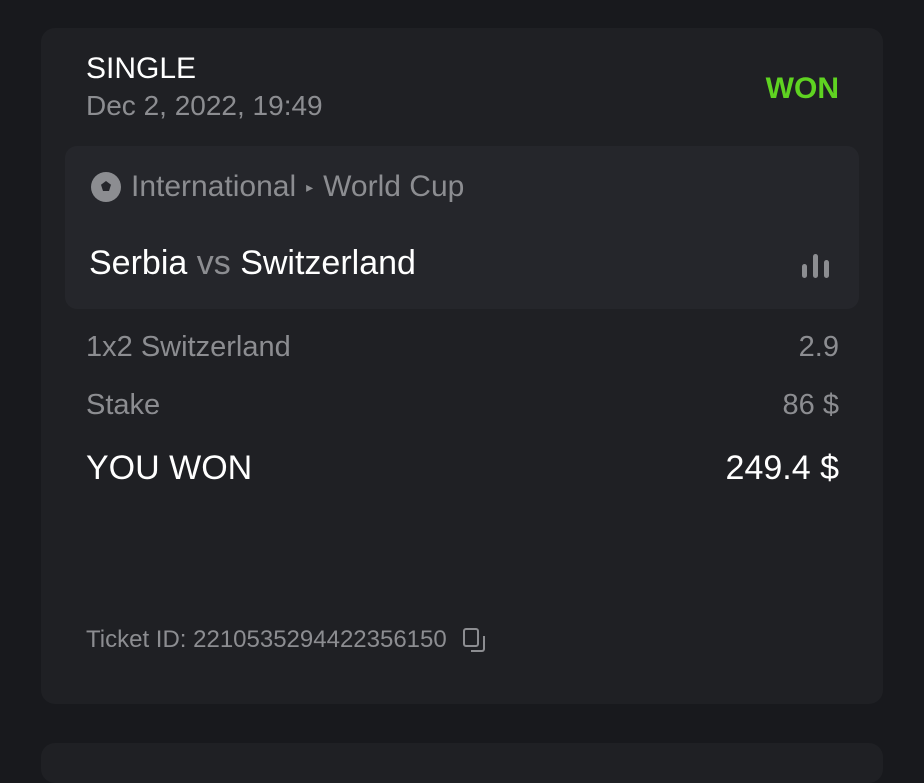 This screenshot has height=783, width=924. Describe the element at coordinates (204, 105) in the screenshot. I see `bet-date: Dec 2, 2022, 19:49` at that location.